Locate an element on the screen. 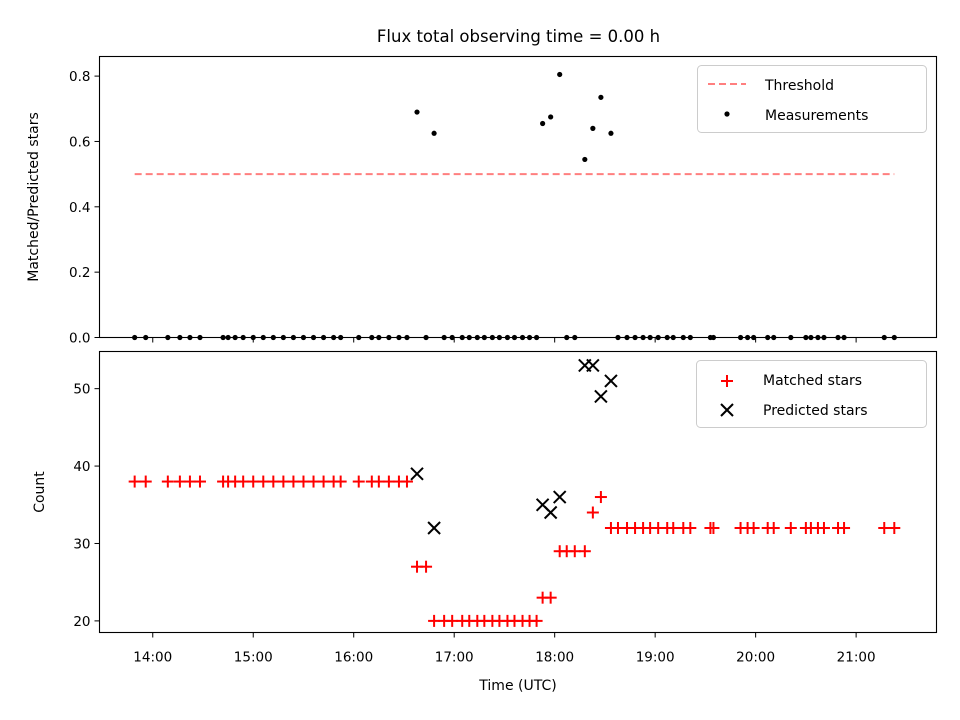 This screenshot has width=960, height=720. bottom-legend-box is located at coordinates (811, 394).